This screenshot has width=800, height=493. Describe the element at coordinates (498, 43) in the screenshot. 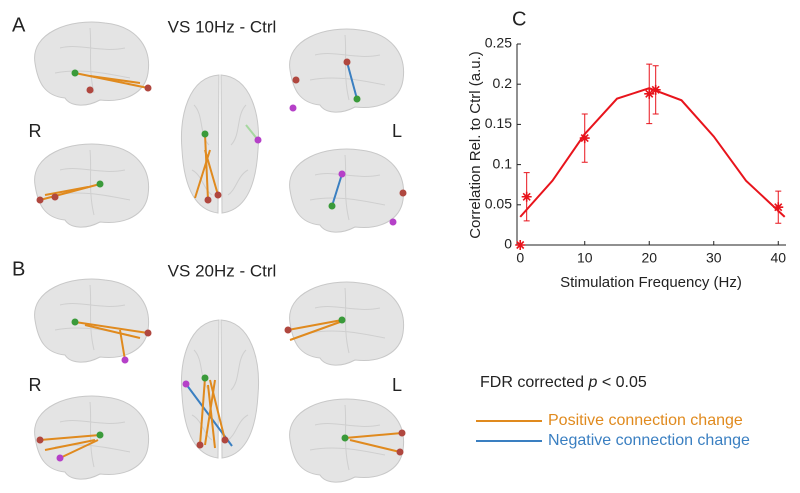

I see `y-tick-label: 0.25` at that location.